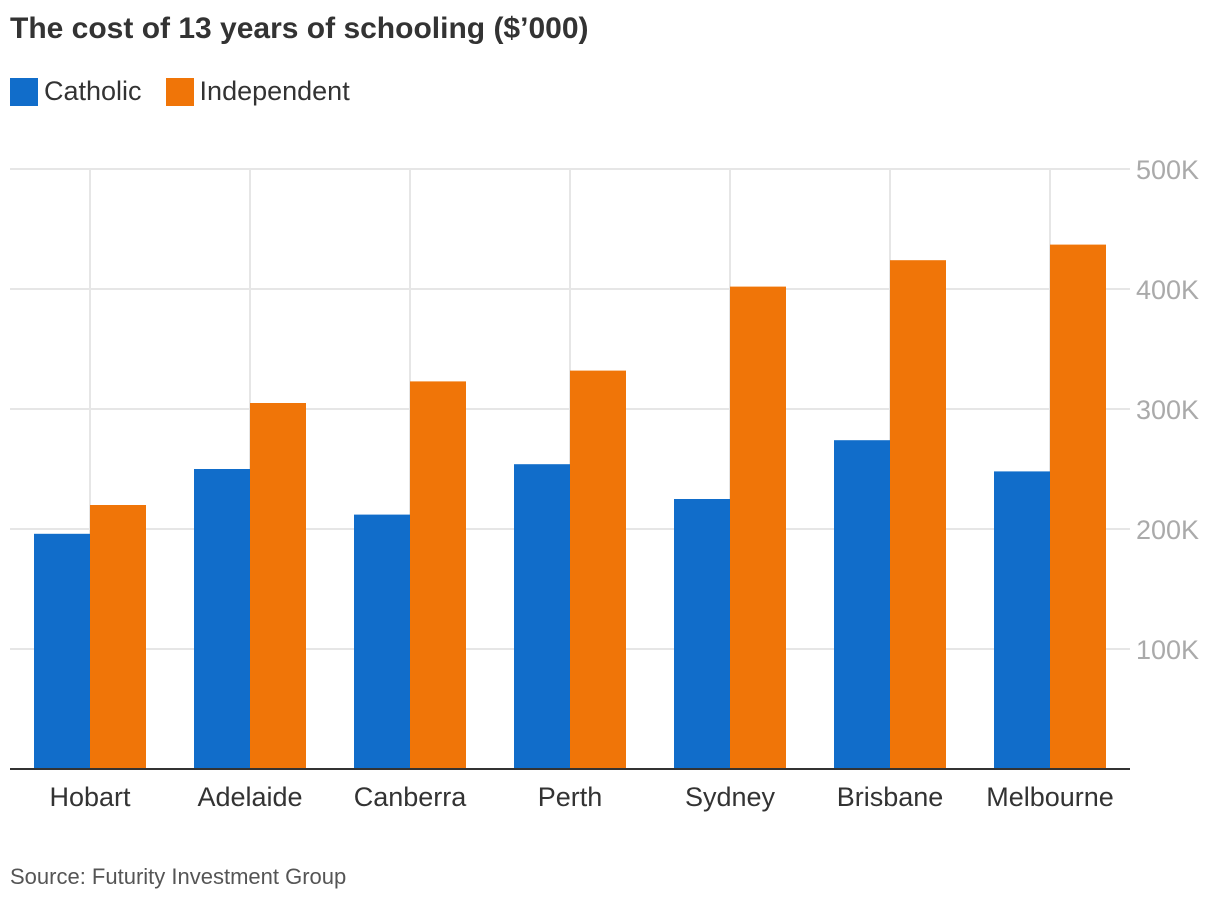 This screenshot has height=904, width=1220. I want to click on bar-catholic-melbourne, so click(1022, 620).